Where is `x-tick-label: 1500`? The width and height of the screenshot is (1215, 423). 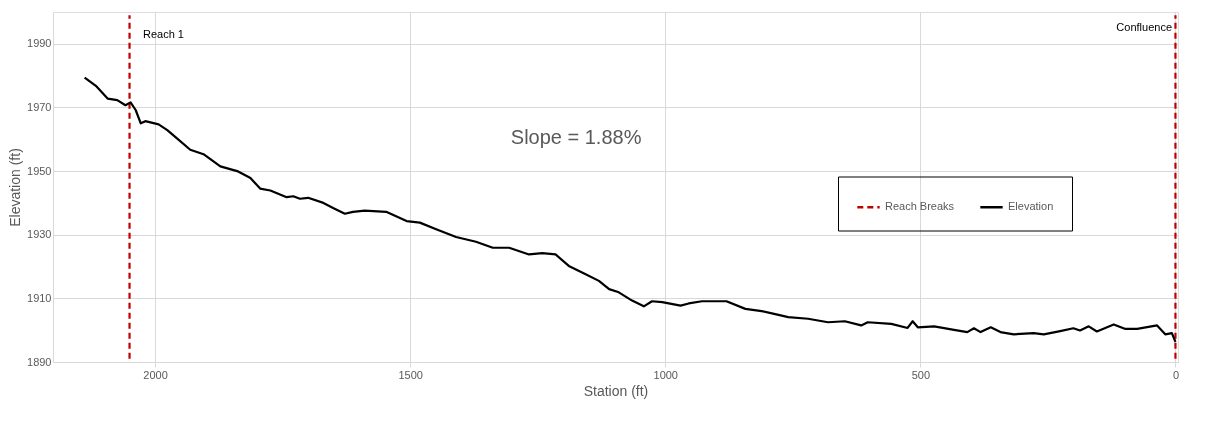 x-tick-label: 1500 is located at coordinates (410, 374).